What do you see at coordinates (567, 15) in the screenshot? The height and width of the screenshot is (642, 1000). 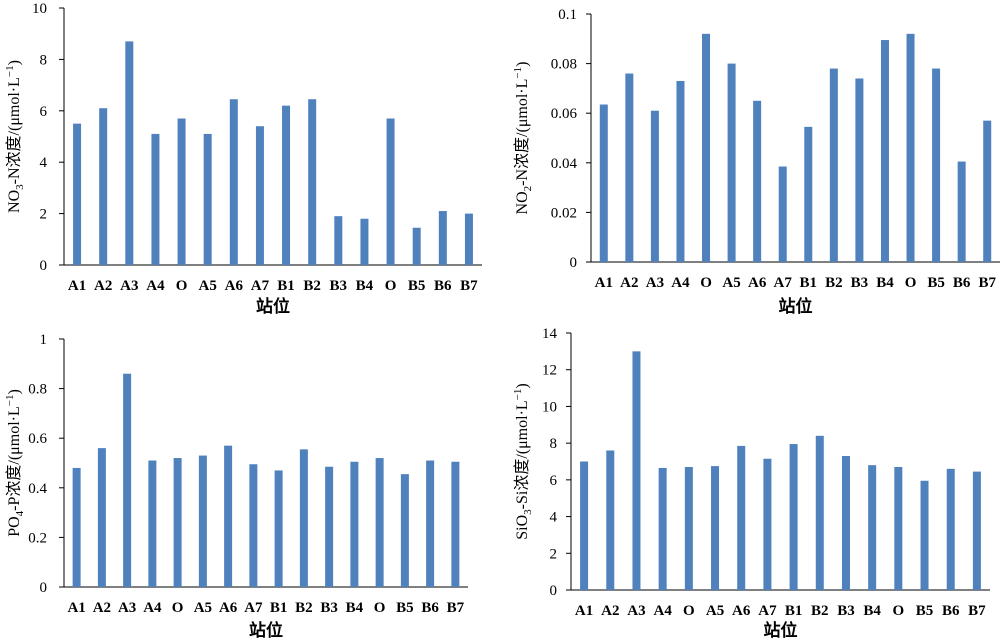 I see `y-tick-label: 0.1` at bounding box center [567, 15].